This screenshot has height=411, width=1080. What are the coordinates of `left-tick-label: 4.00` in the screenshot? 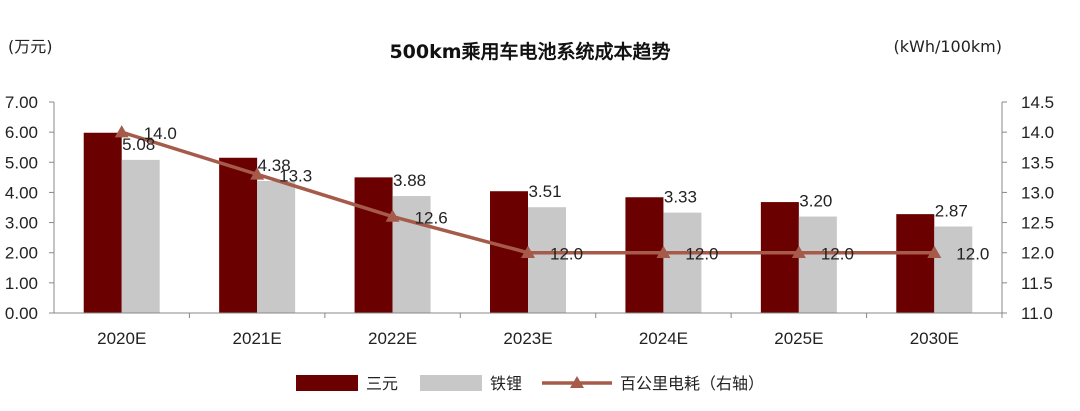 It's located at (21, 192).